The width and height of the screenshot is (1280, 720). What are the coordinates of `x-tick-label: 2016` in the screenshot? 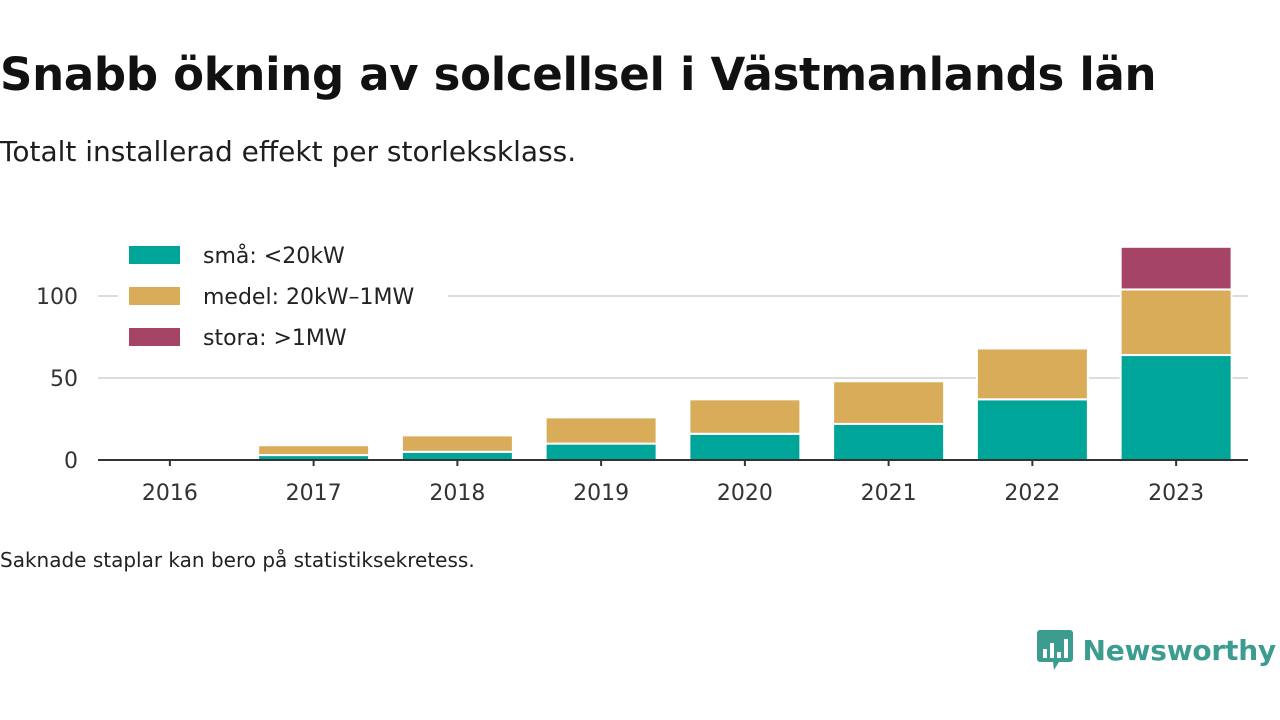 It's located at (170, 493).